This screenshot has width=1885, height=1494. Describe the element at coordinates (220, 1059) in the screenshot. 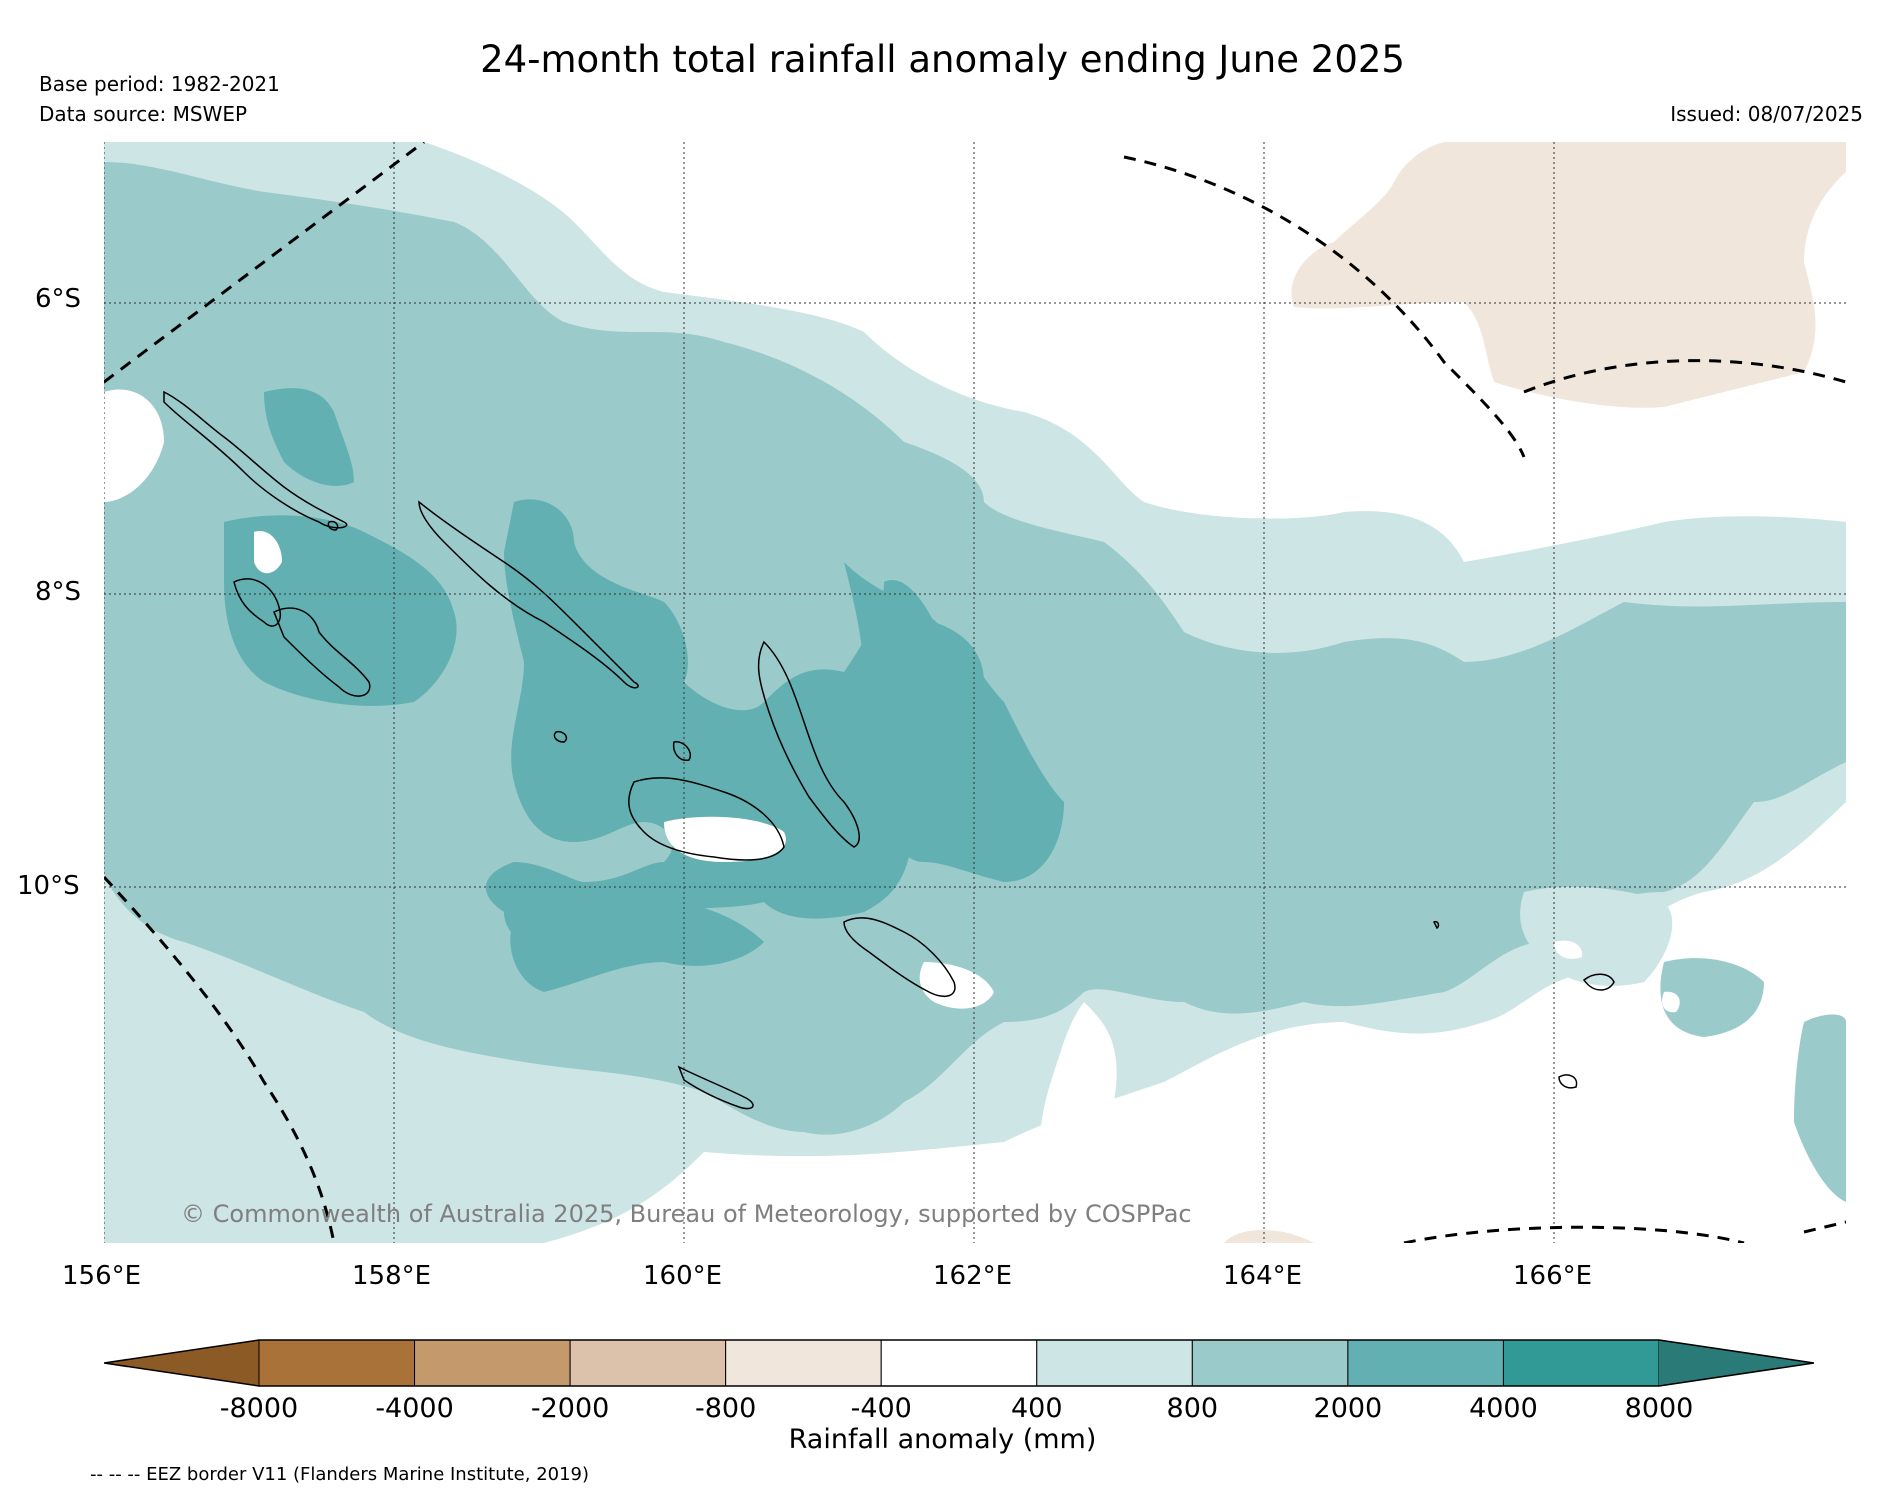

I see `eez-border-southwest` at that location.